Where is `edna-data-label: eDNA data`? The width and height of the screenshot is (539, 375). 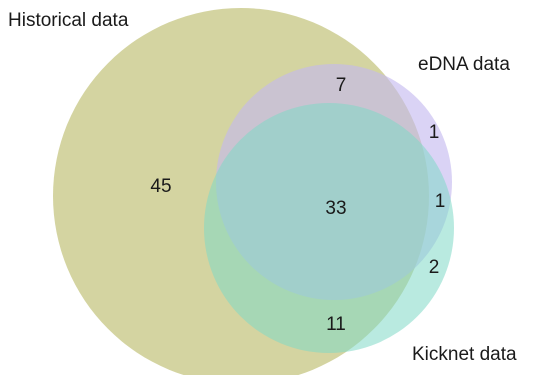
edna-data-label: eDNA data is located at coordinates (464, 64).